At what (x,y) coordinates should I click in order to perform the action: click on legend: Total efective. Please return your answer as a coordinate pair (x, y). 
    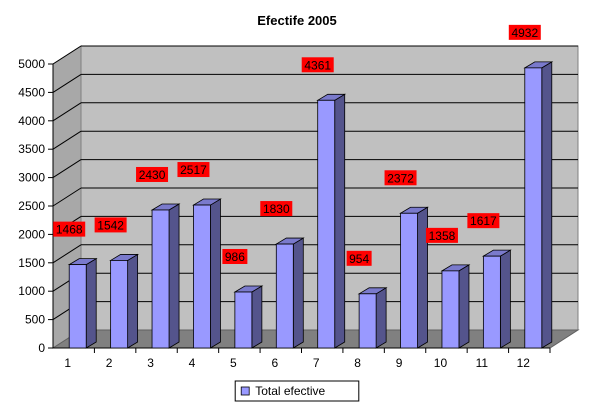
    Looking at the image, I should click on (297, 391).